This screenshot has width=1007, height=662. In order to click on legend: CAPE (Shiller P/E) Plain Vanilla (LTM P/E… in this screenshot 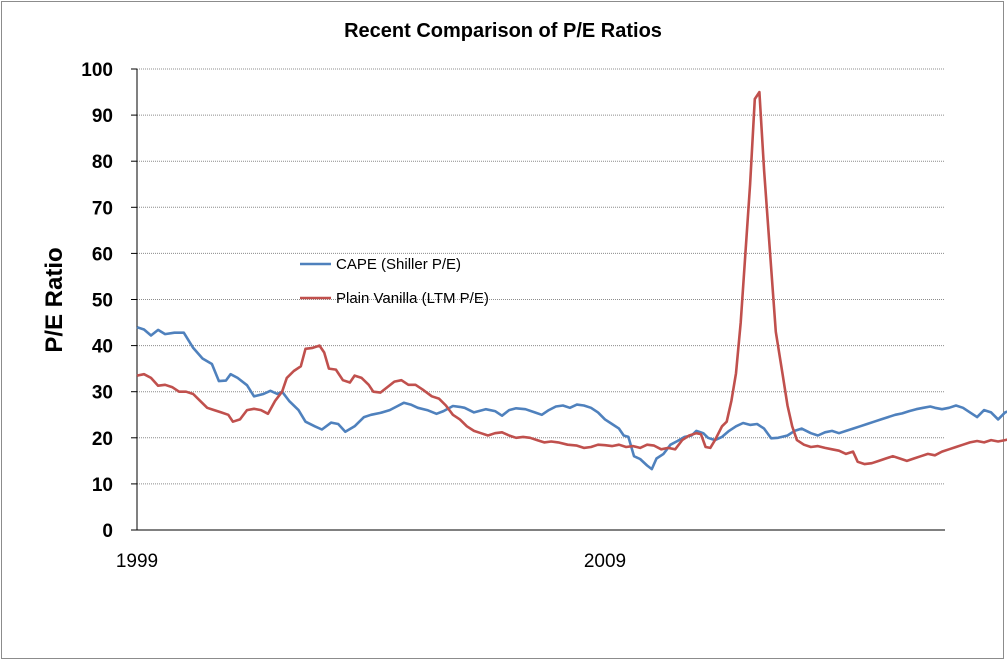, I will do `click(394, 281)`.